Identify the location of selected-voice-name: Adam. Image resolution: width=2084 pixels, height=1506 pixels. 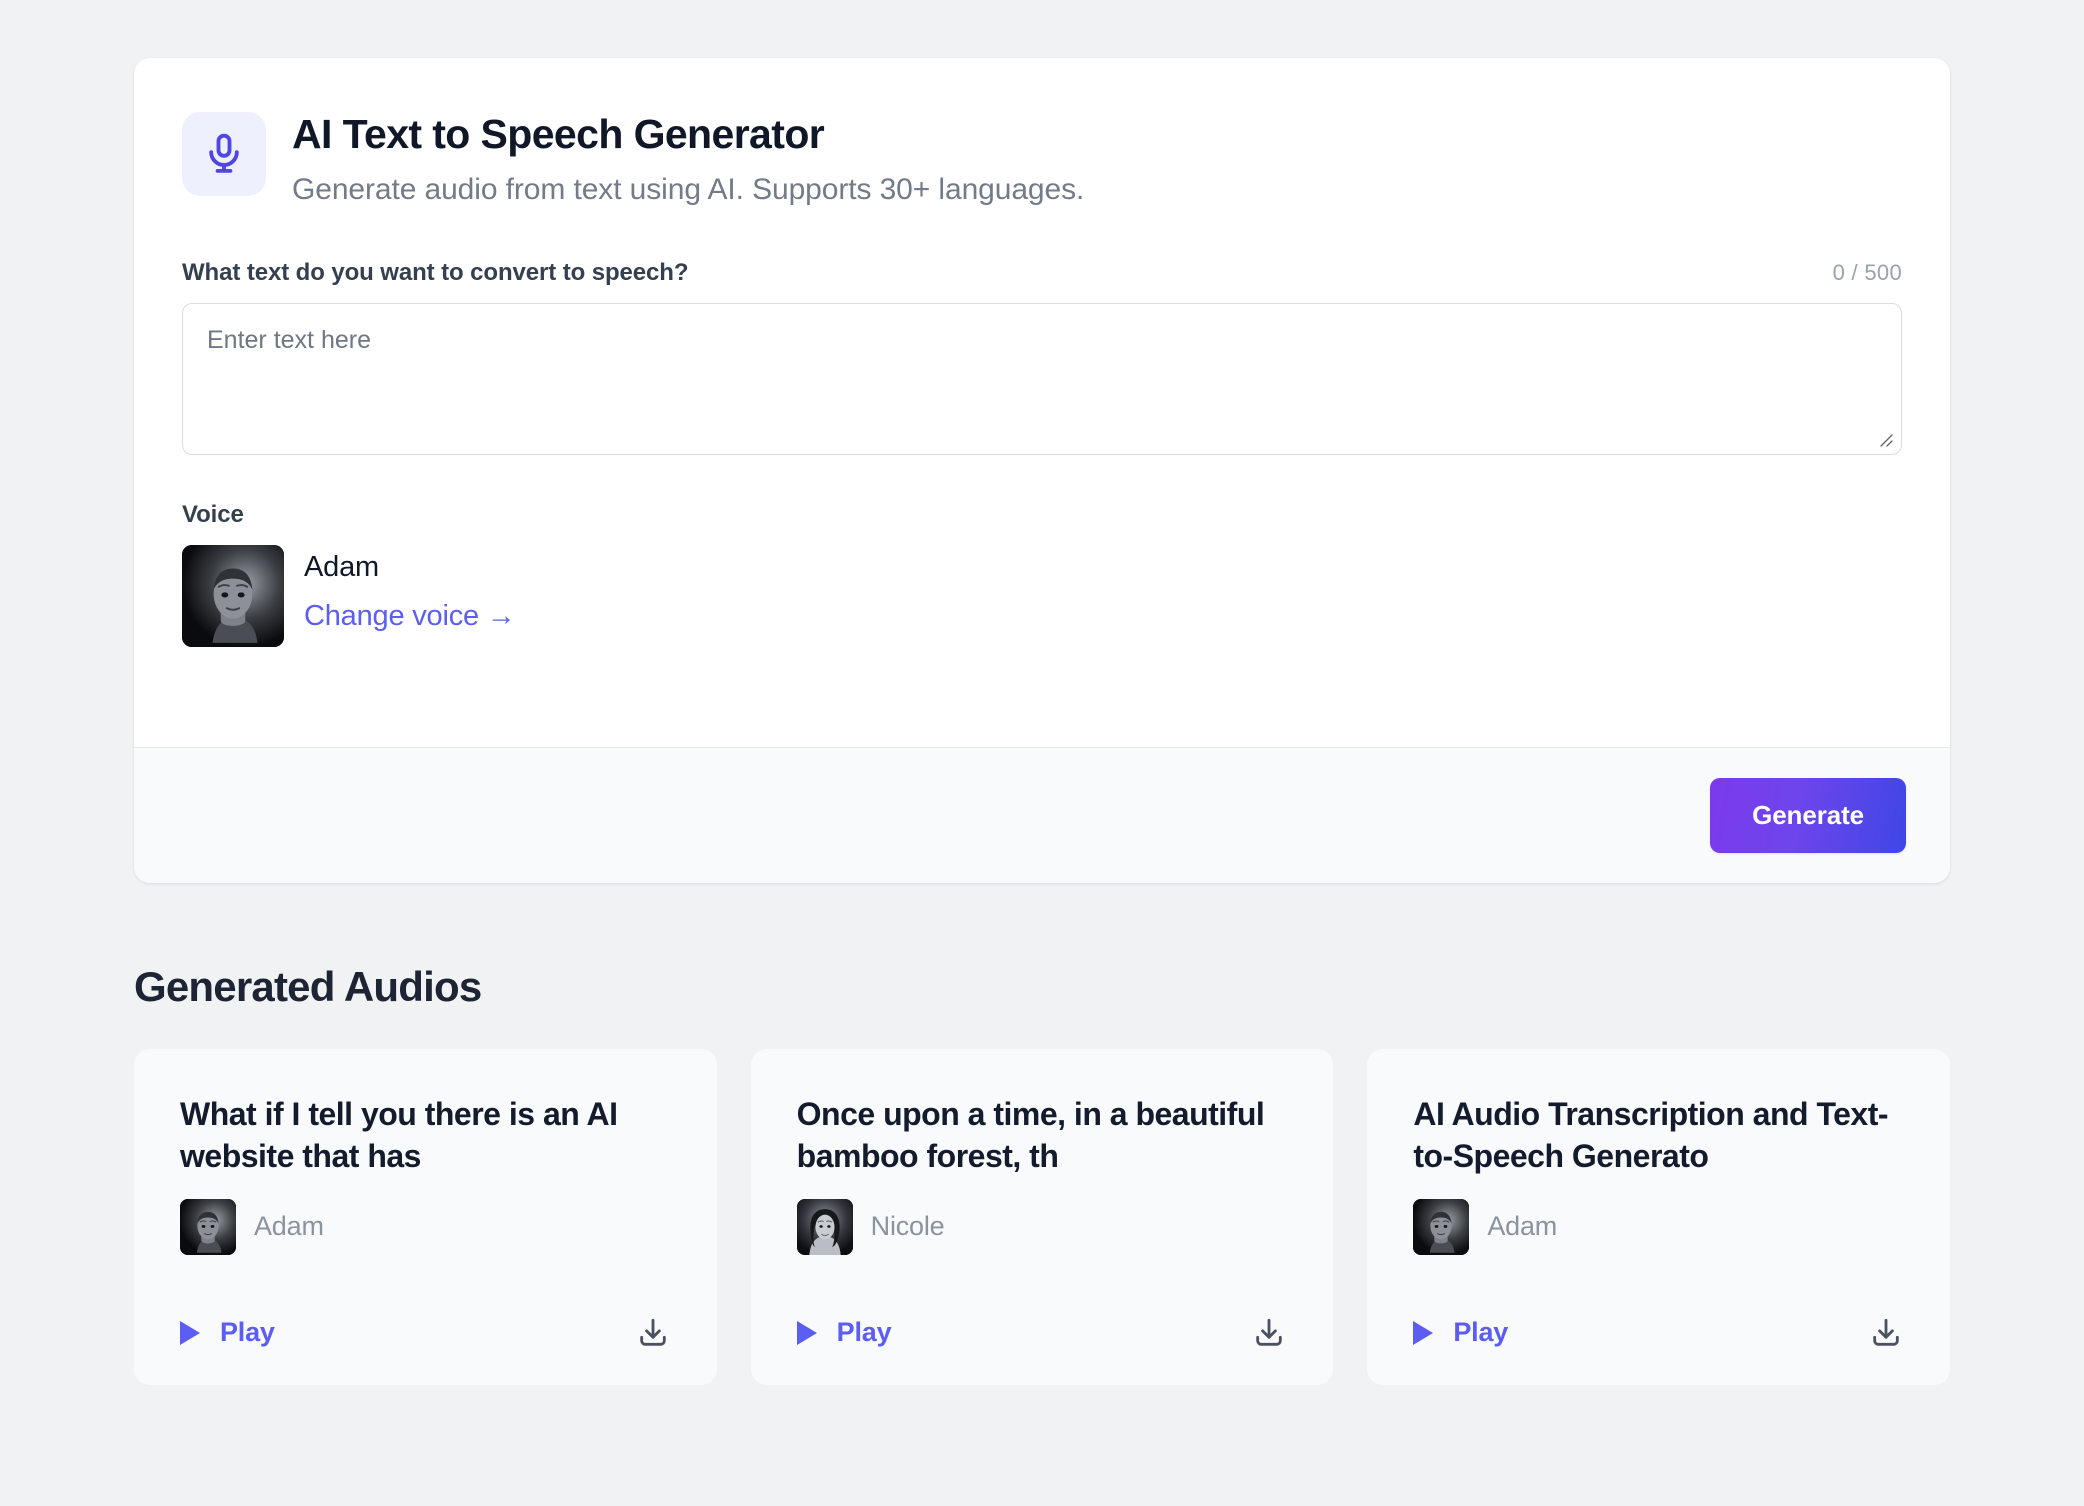
(341, 566).